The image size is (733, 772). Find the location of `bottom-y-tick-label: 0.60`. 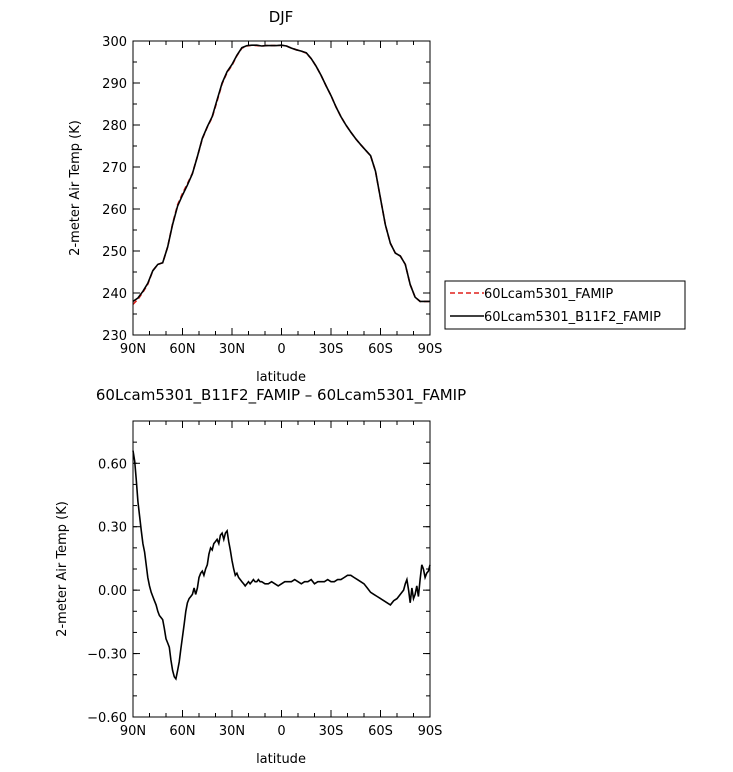

bottom-y-tick-label: 0.60 is located at coordinates (112, 464).